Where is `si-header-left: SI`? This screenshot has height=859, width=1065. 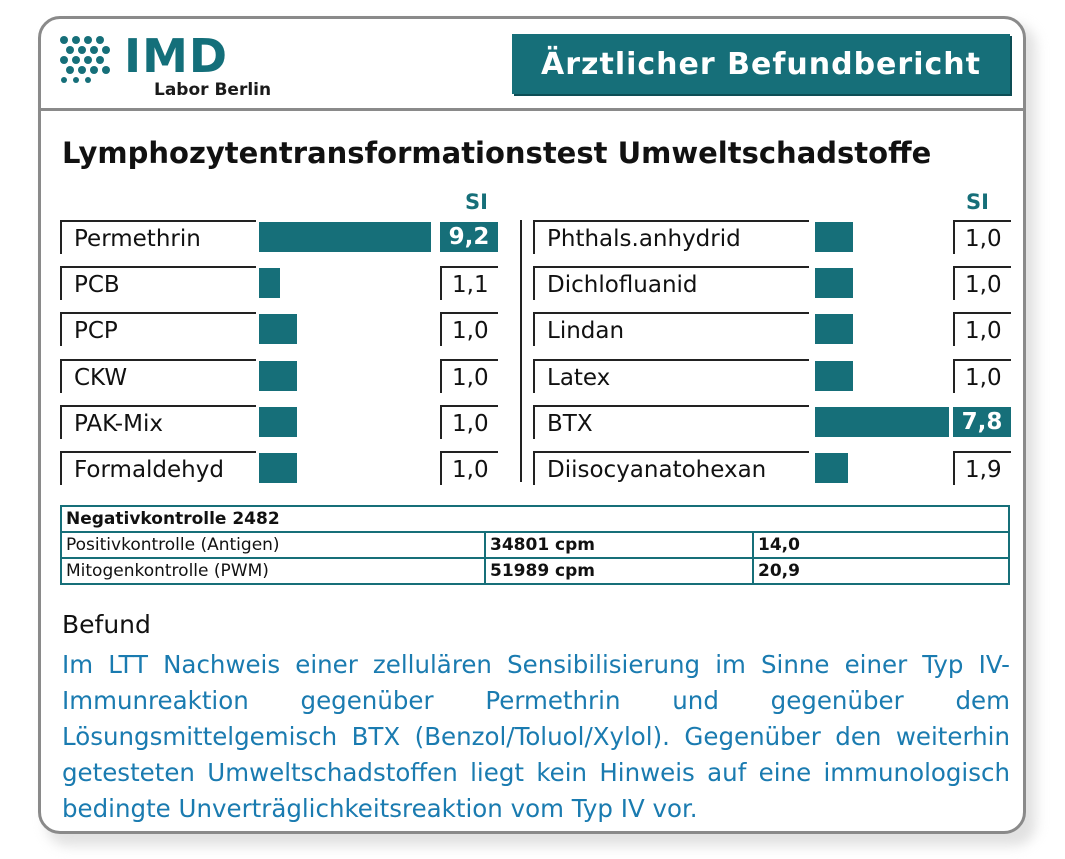
si-header-left: SI is located at coordinates (476, 202).